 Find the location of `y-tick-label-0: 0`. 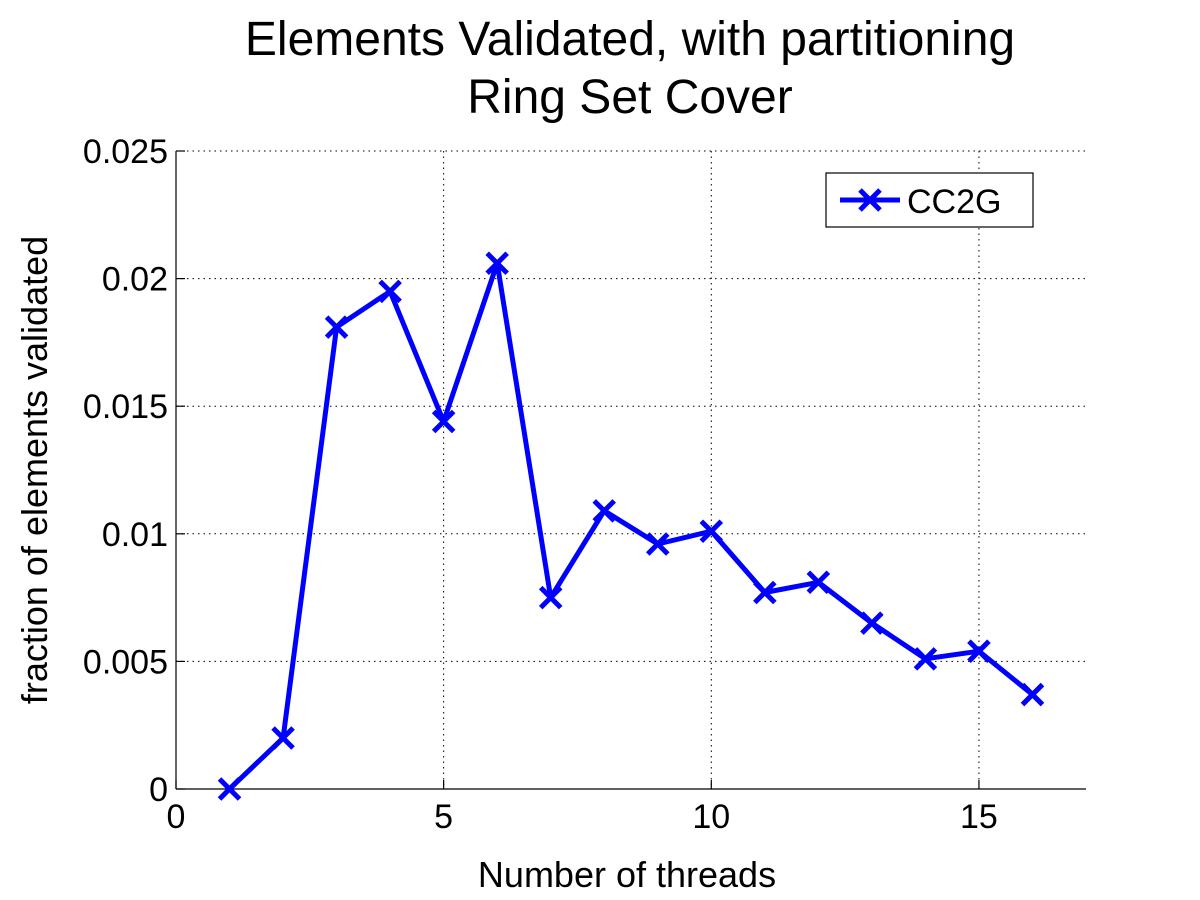

y-tick-label-0: 0 is located at coordinates (158, 790).